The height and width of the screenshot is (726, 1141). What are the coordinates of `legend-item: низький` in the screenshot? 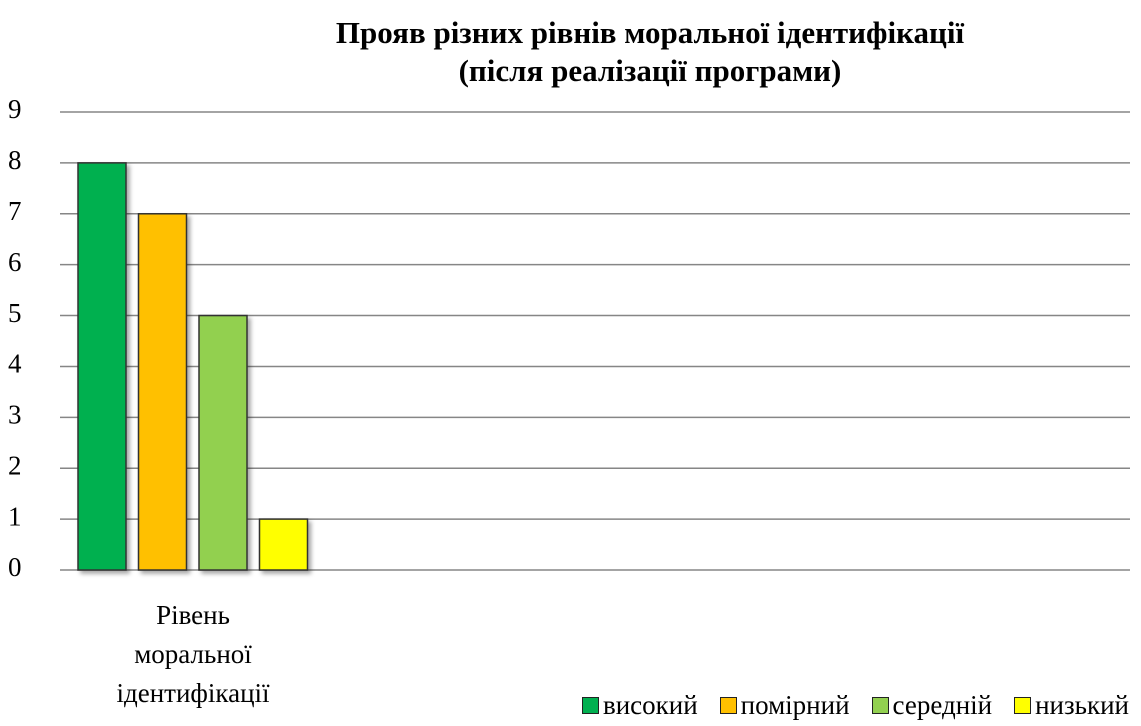 It's located at (1071, 705).